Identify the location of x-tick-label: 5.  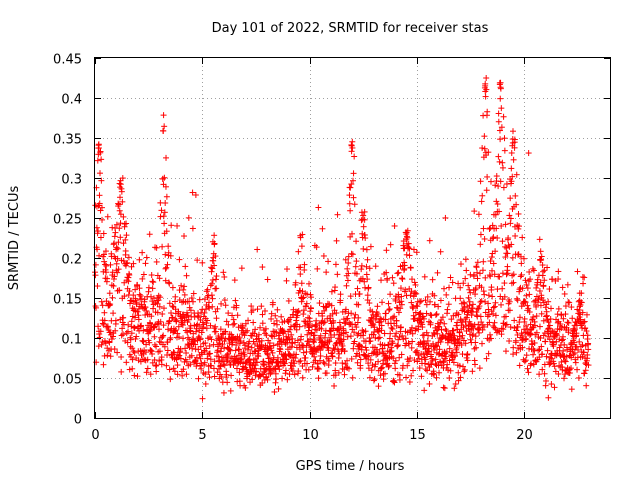
(202, 435).